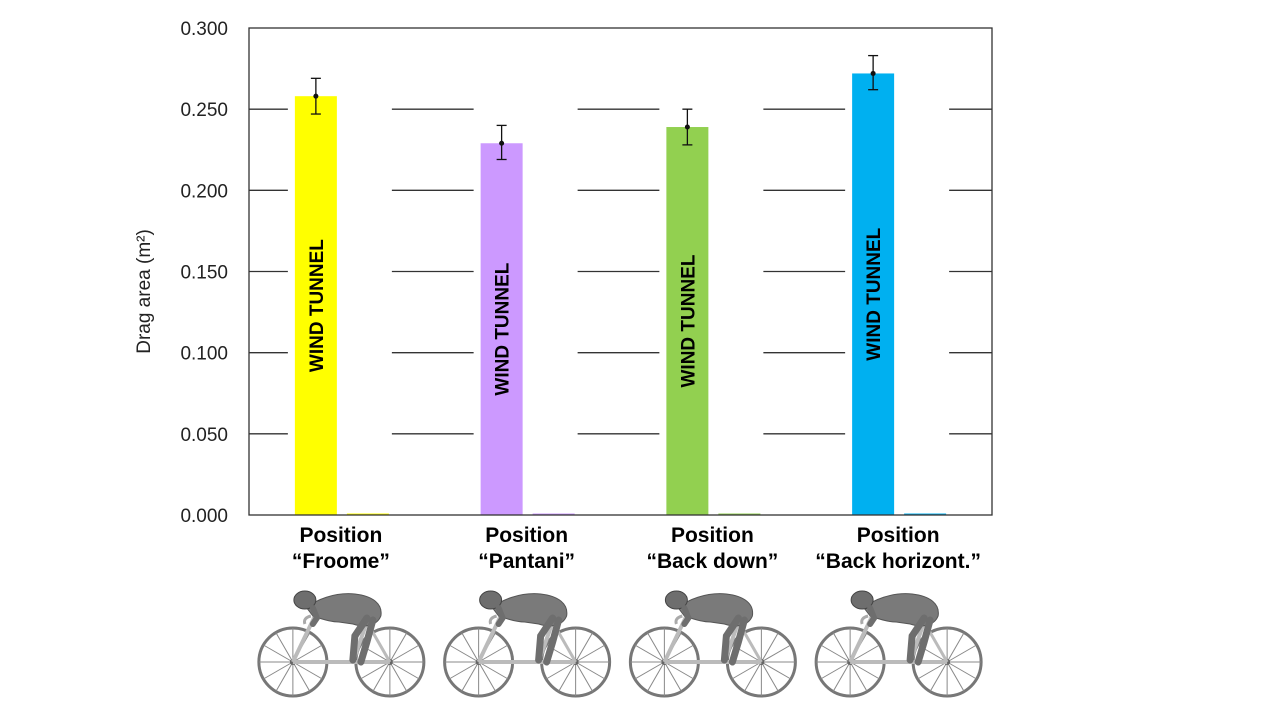  Describe the element at coordinates (526, 561) in the screenshot. I see `x-category-label-line2: “Pantani”` at that location.